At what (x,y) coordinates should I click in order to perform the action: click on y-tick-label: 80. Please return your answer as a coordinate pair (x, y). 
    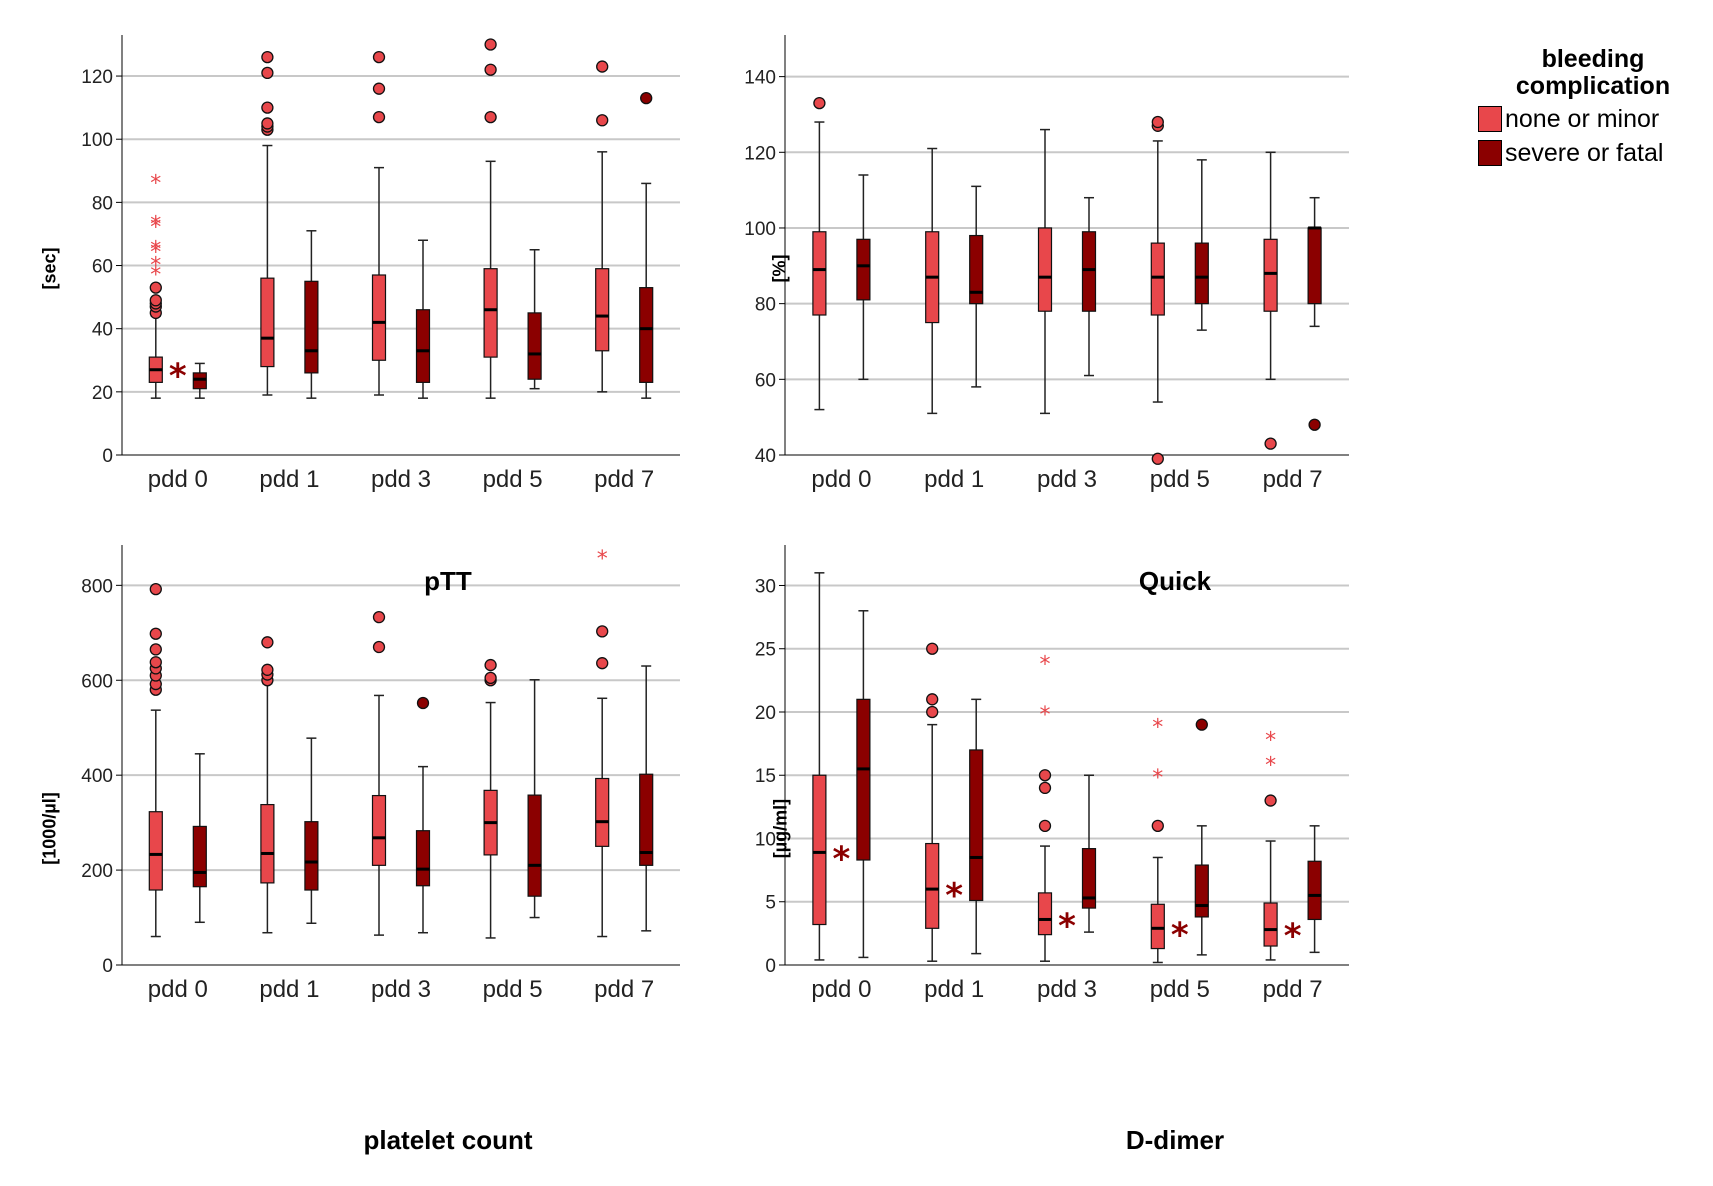
    Looking at the image, I should click on (102, 203).